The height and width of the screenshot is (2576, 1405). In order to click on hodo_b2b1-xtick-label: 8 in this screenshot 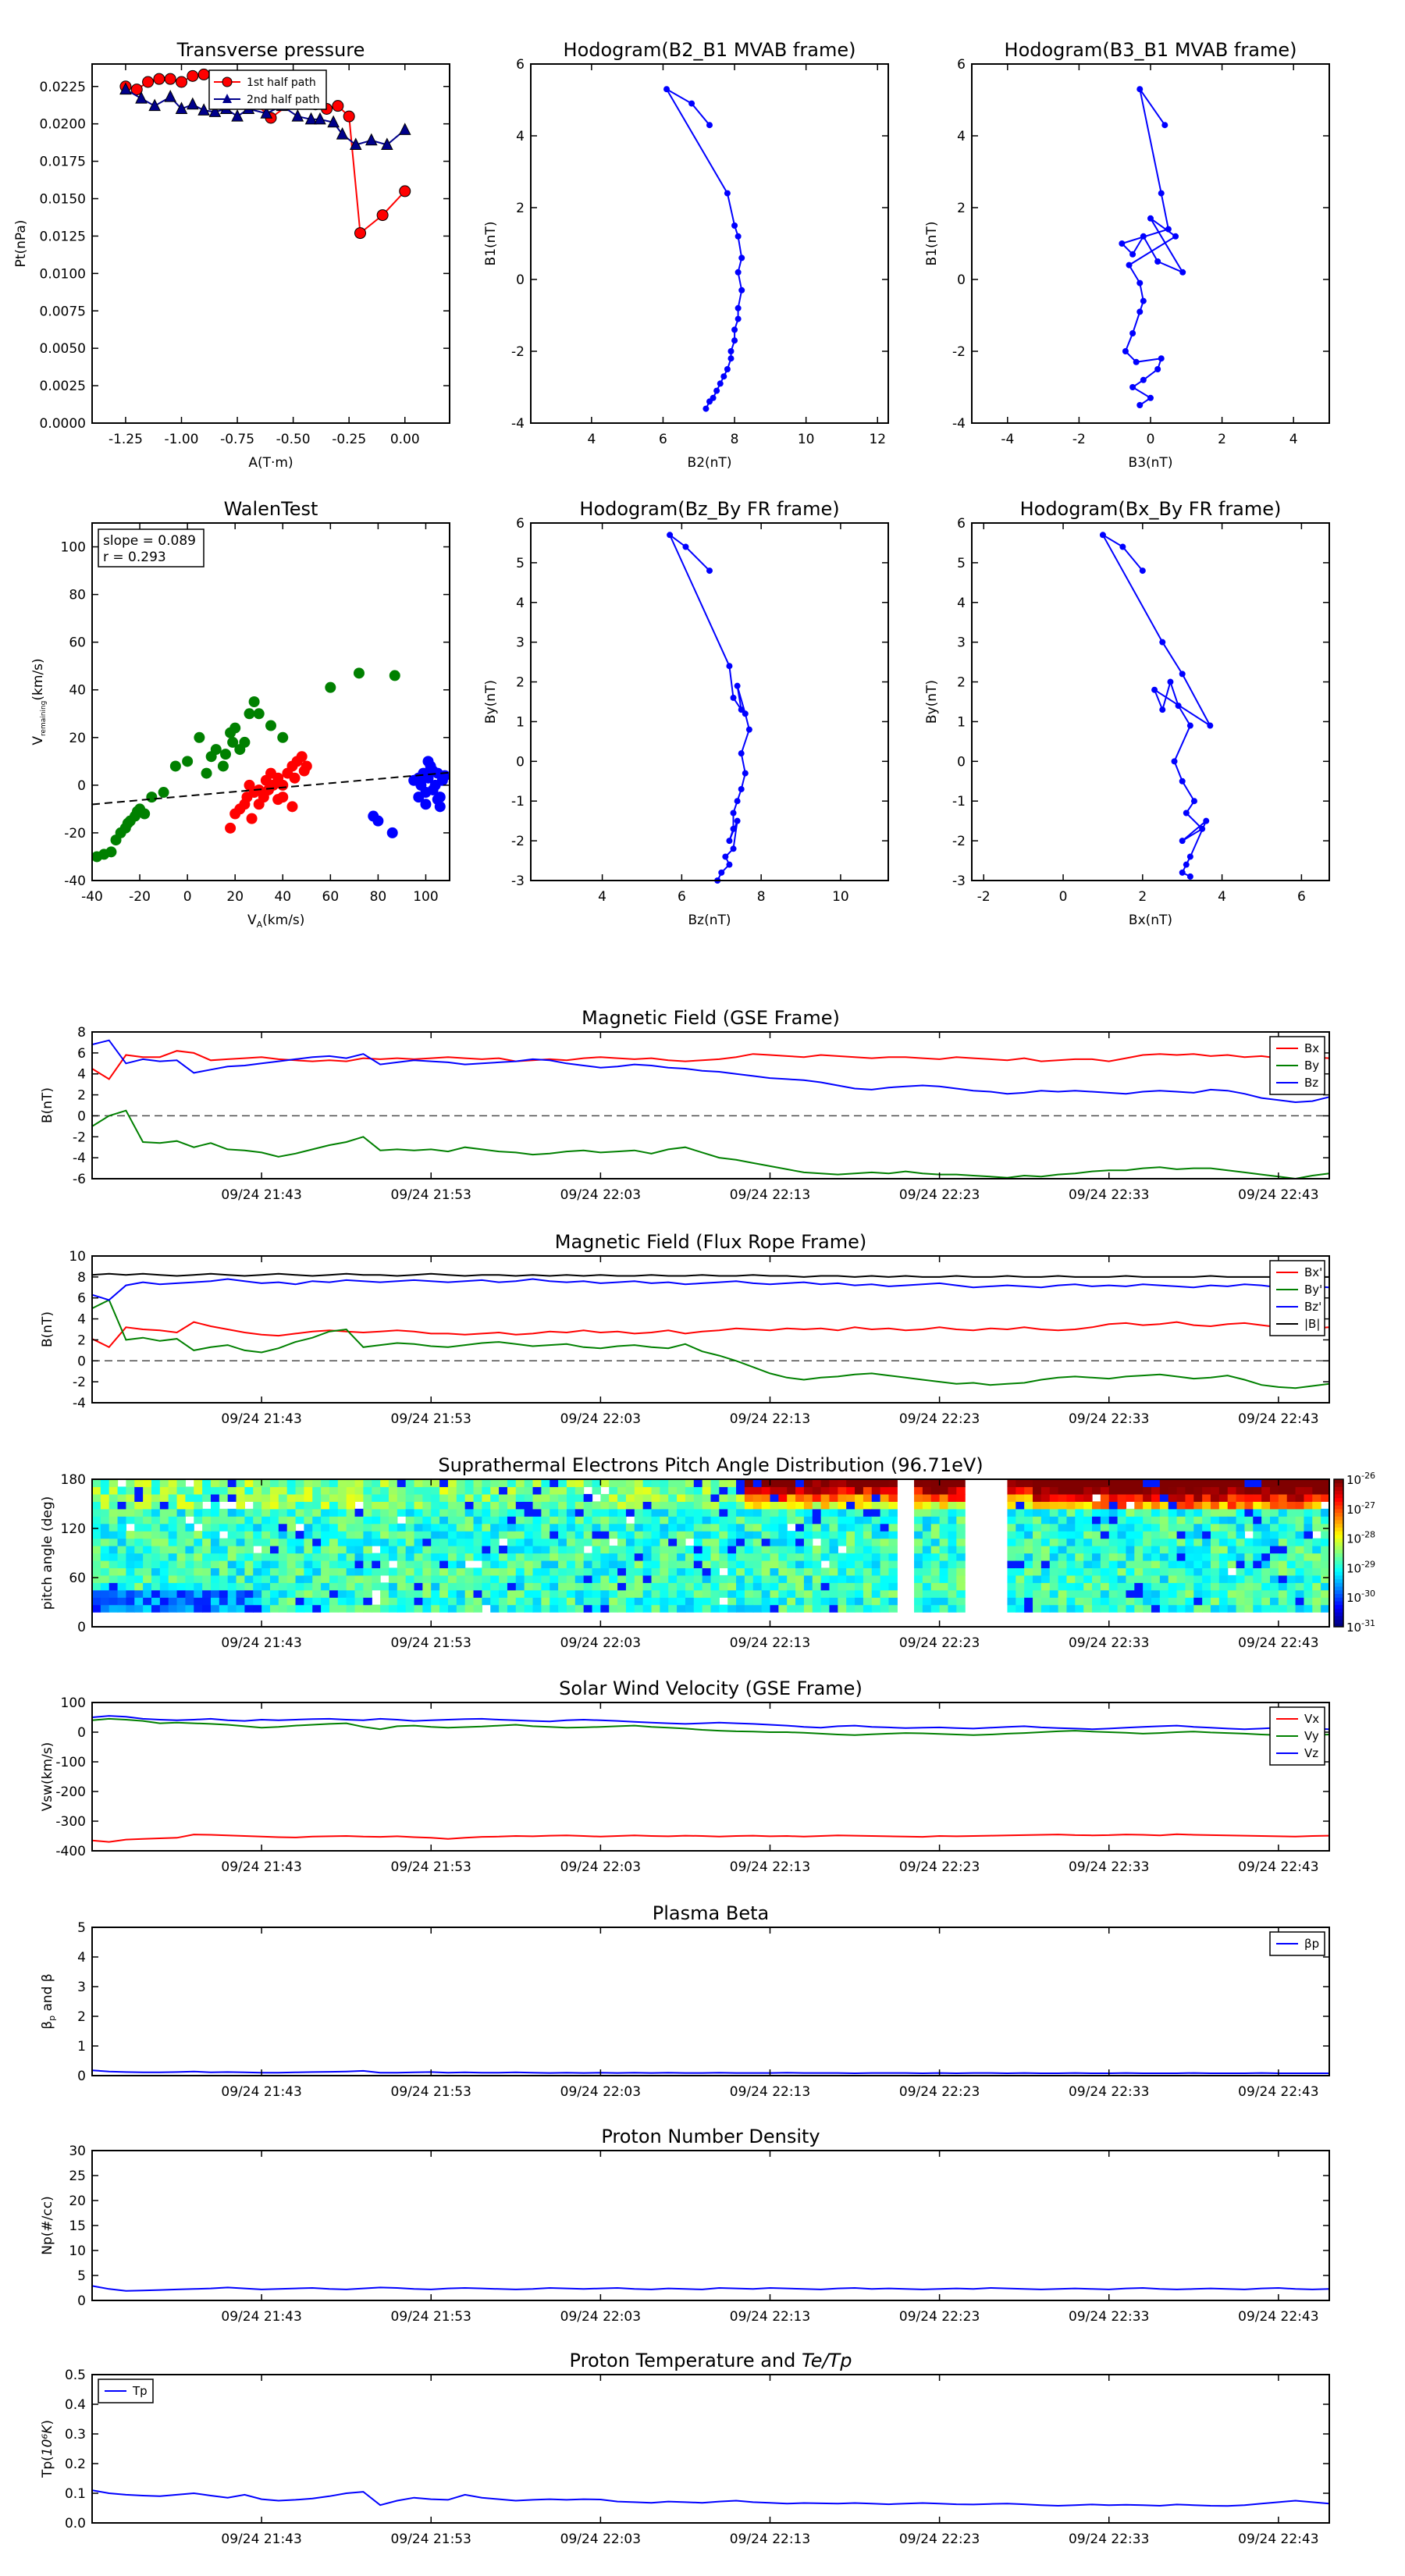, I will do `click(735, 439)`.